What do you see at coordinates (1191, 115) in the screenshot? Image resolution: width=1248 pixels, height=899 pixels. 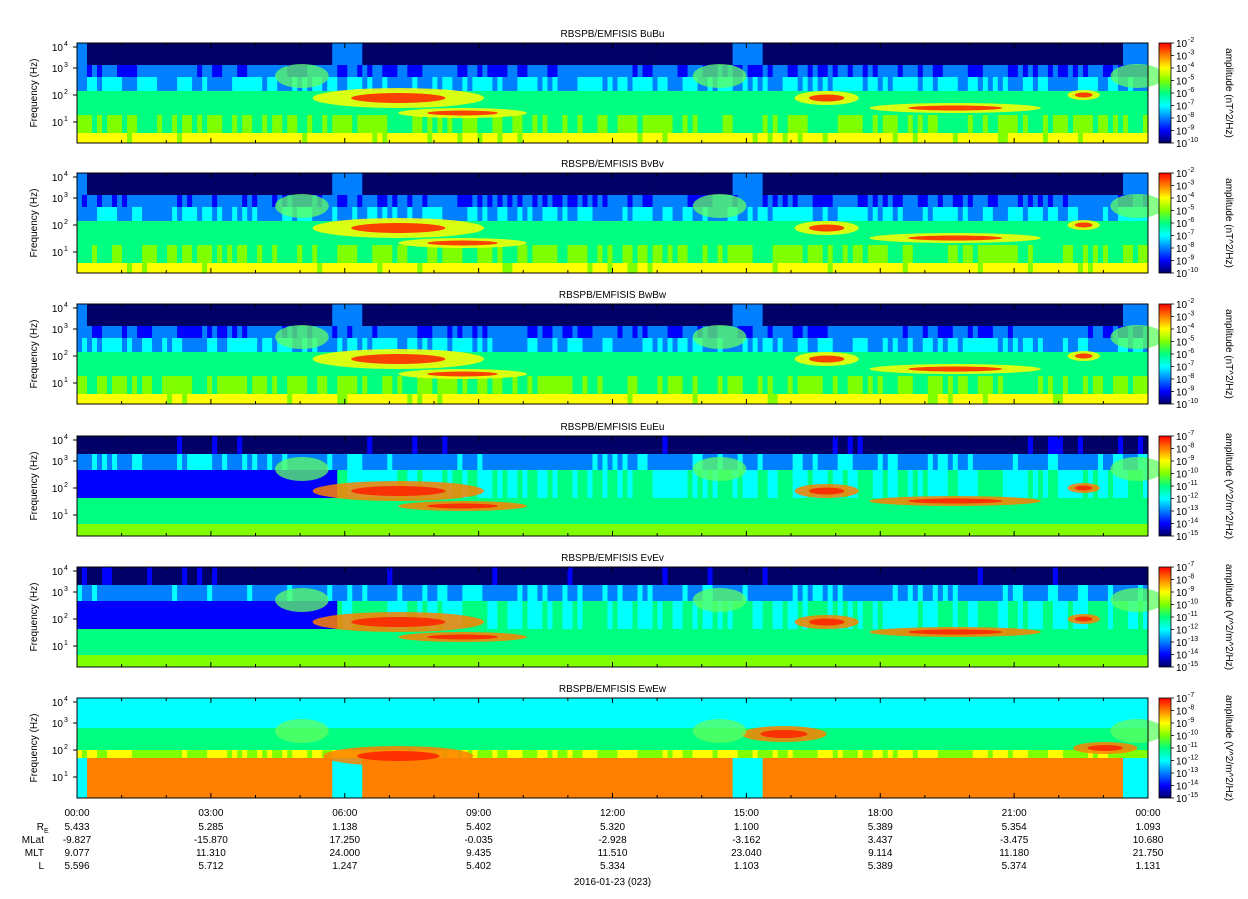 I see `colorbar-tick-exponent: -8` at bounding box center [1191, 115].